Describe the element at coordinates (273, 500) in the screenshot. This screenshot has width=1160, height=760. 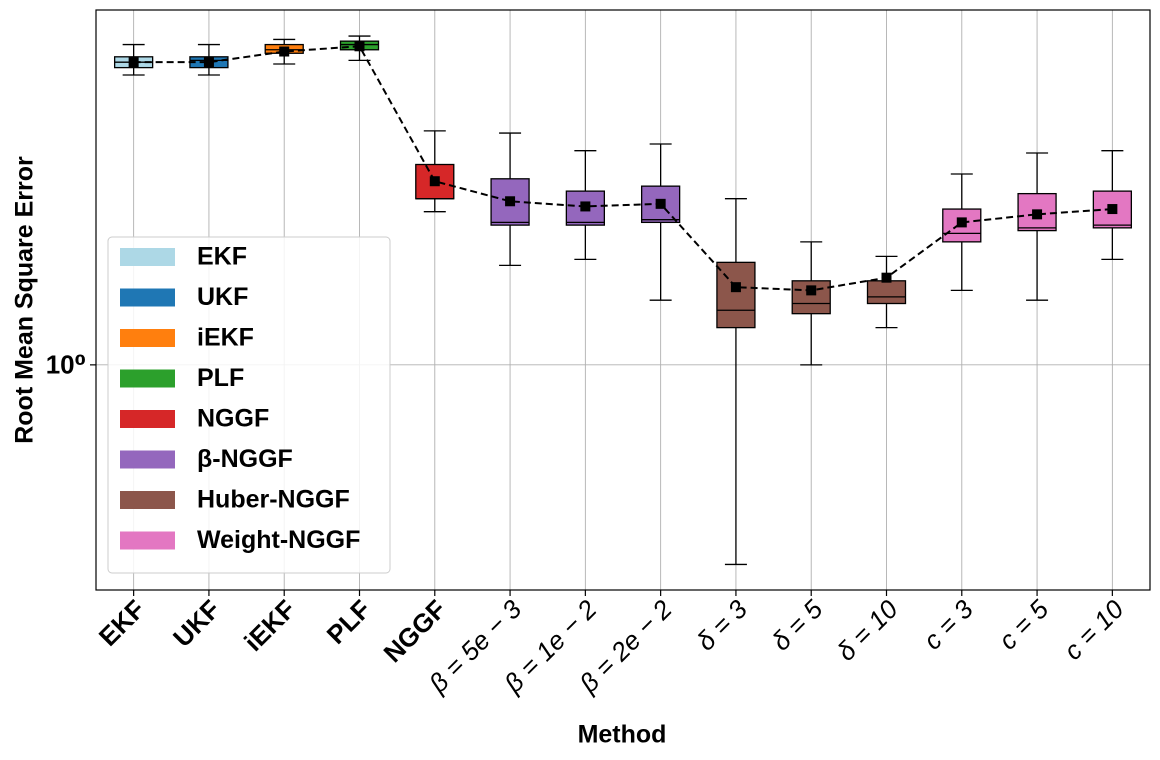
I see `legend-label: Huber-NGGF` at that location.